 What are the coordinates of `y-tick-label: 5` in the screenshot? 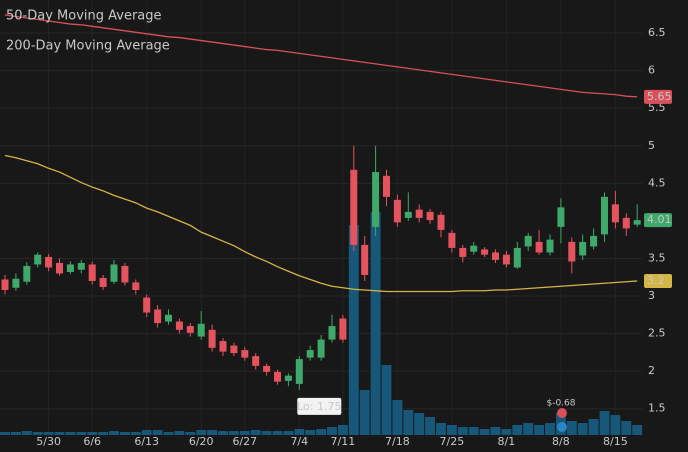 It's located at (651, 145).